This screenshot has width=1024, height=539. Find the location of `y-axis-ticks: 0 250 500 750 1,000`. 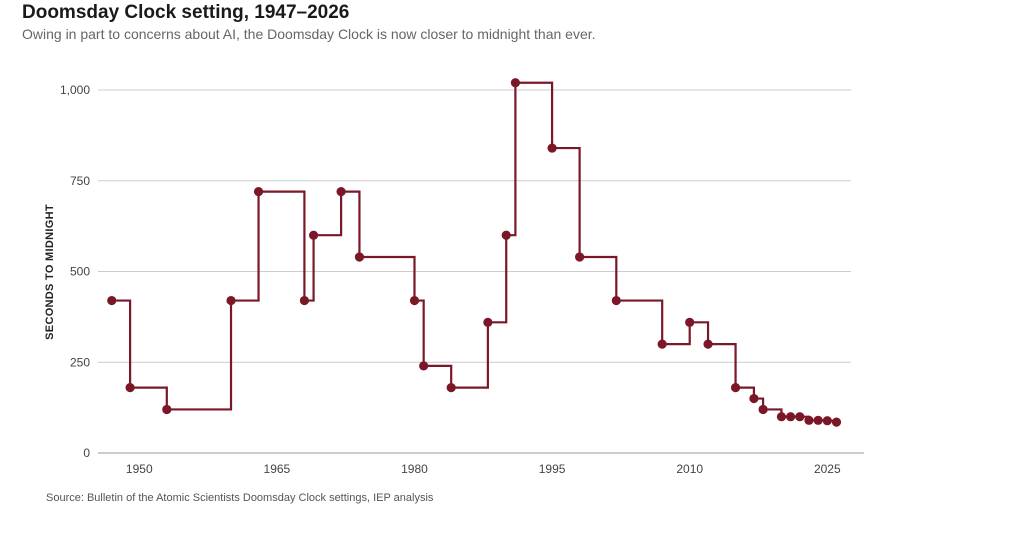

y-axis-ticks: 0 250 500 750 1,000 is located at coordinates (75, 271).